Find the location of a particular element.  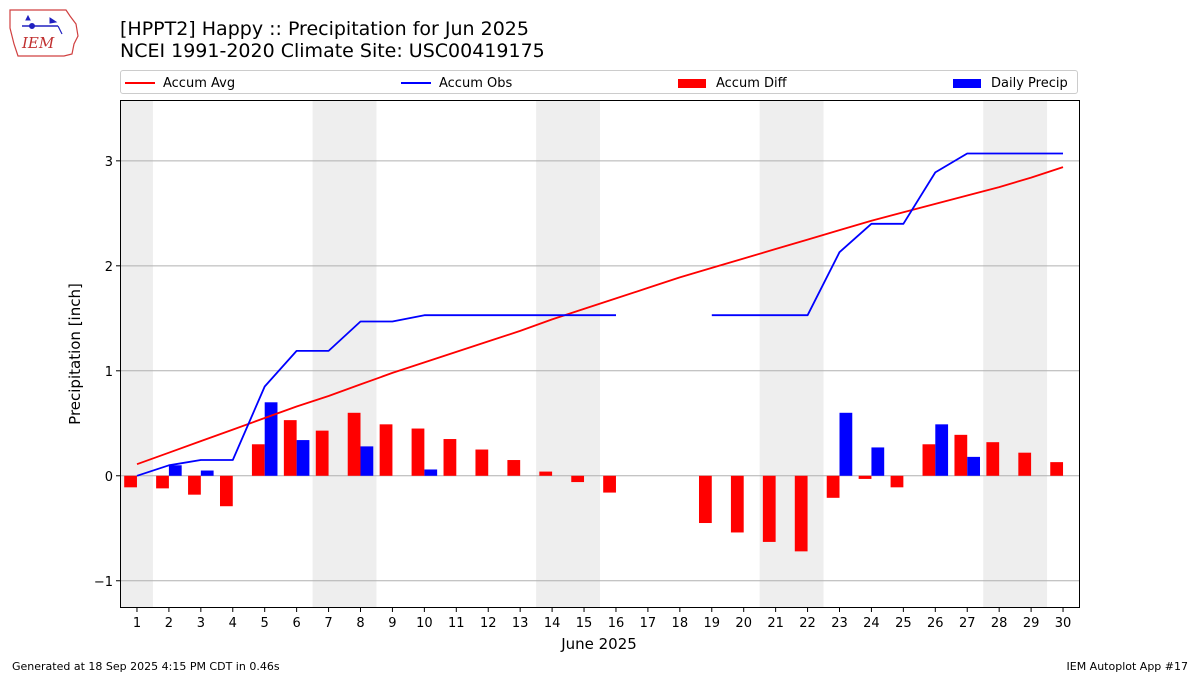

y-axis-label: Precipitation [inch] is located at coordinates (75, 354).